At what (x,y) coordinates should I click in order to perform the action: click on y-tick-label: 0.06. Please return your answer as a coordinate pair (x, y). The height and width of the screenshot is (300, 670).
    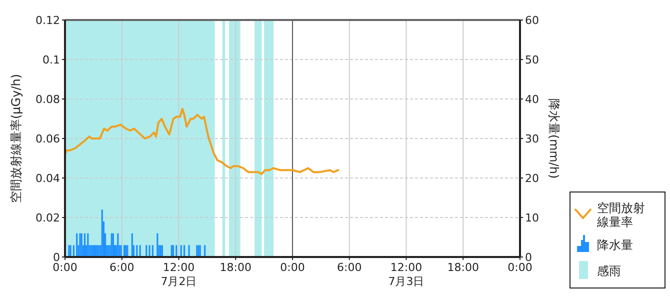
    Looking at the image, I should click on (48, 139).